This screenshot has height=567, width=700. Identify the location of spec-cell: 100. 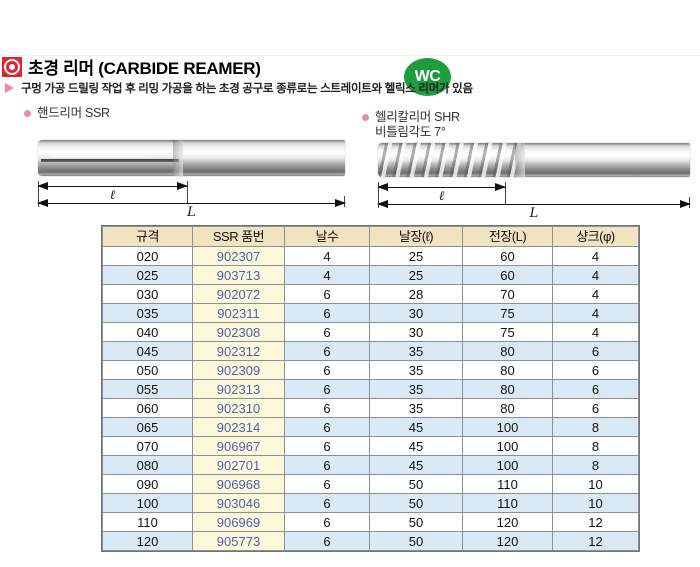
(147, 503).